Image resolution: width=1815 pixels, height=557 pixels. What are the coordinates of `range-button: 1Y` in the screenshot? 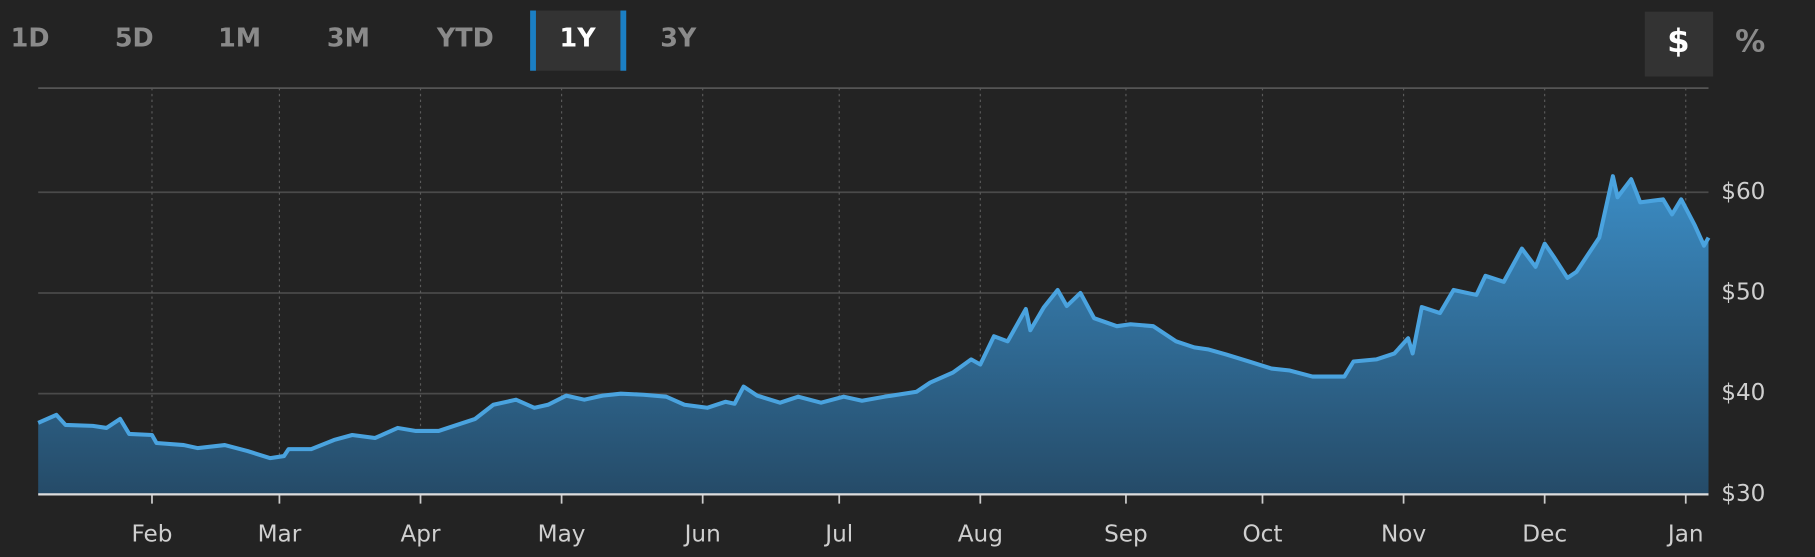 It's located at (578, 38).